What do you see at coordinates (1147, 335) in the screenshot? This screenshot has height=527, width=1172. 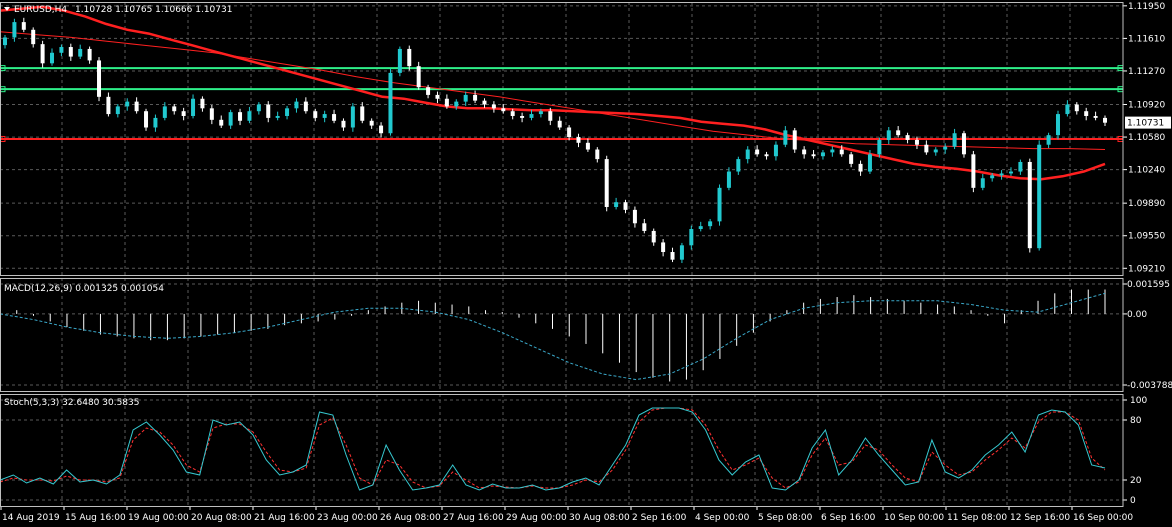 I see `macd-axis: 0.001595 0.00 -0.003788` at bounding box center [1147, 335].